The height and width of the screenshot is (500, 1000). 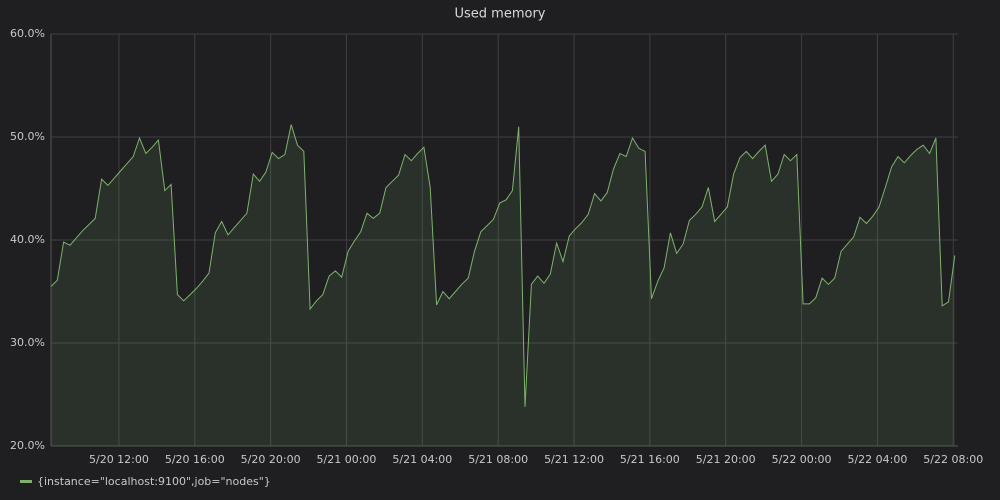 I want to click on x-tick-label: 5/21 20:00, so click(x=726, y=459).